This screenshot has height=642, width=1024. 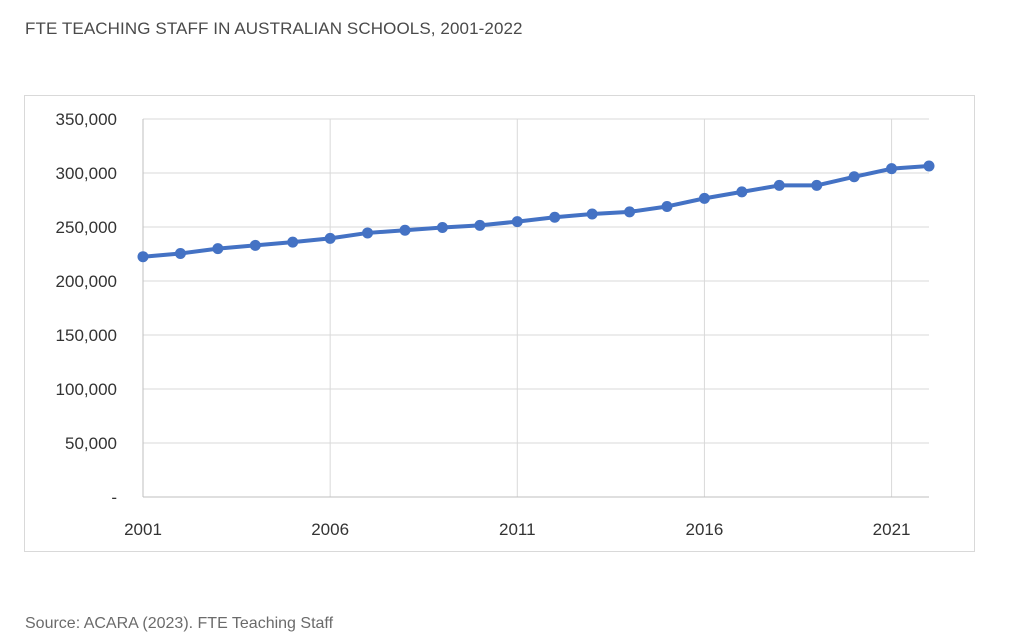 What do you see at coordinates (86, 119) in the screenshot?
I see `y-tick-label: 350,000` at bounding box center [86, 119].